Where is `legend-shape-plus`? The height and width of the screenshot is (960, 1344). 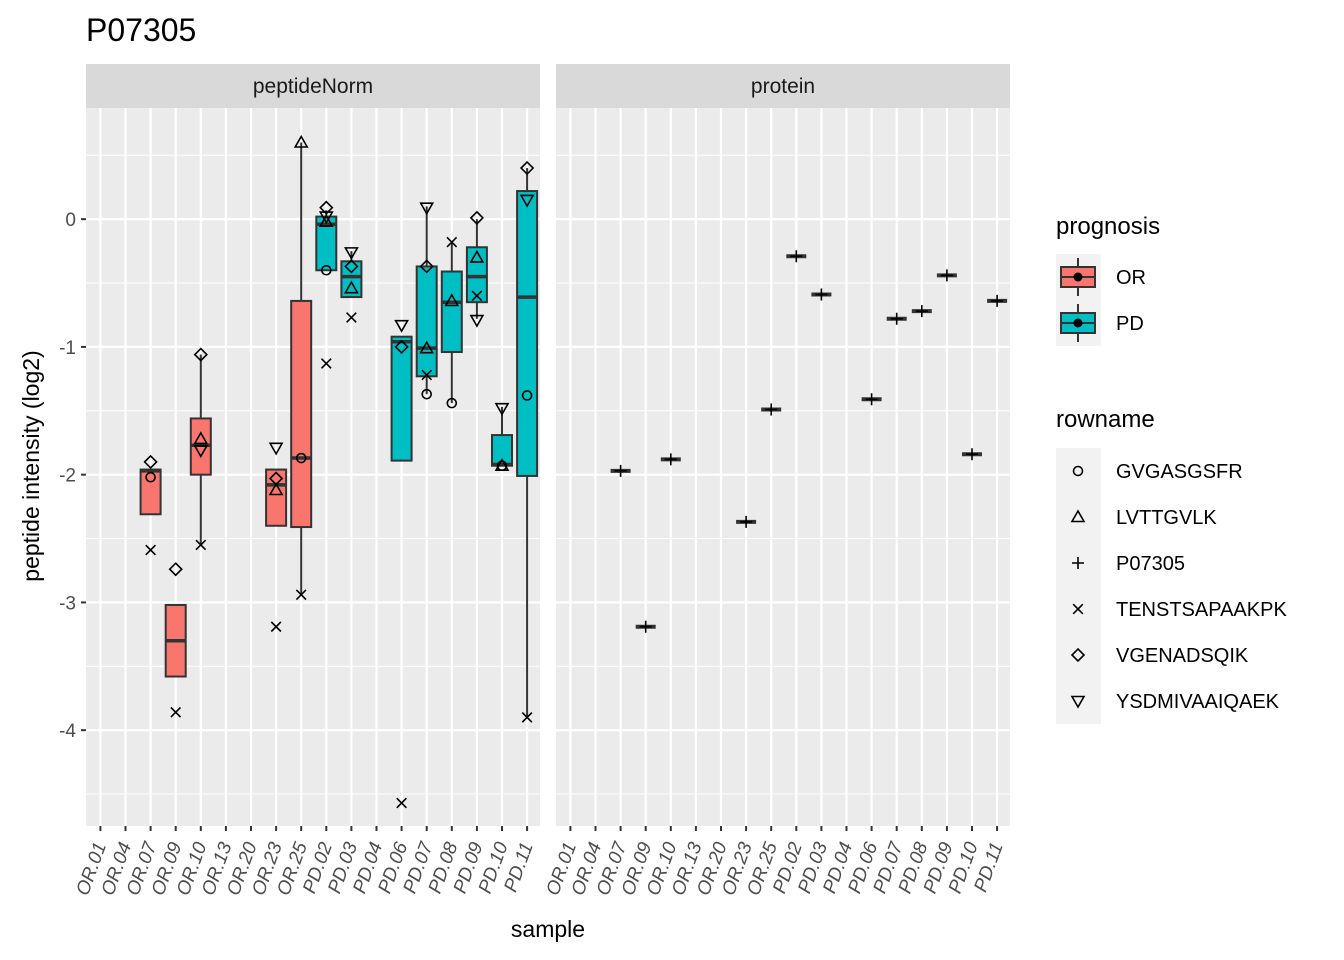 legend-shape-plus is located at coordinates (1078, 563).